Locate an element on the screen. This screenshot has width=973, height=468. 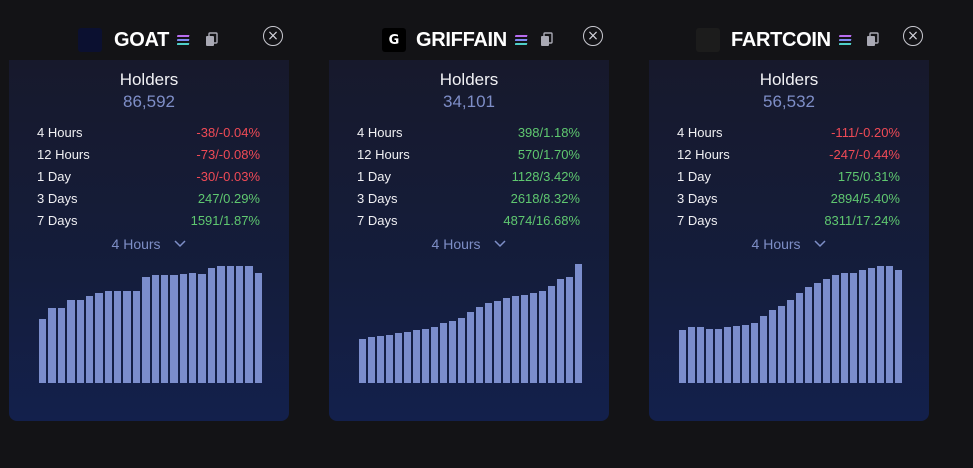
stat-value: 570/1.70% is located at coordinates (548, 154).